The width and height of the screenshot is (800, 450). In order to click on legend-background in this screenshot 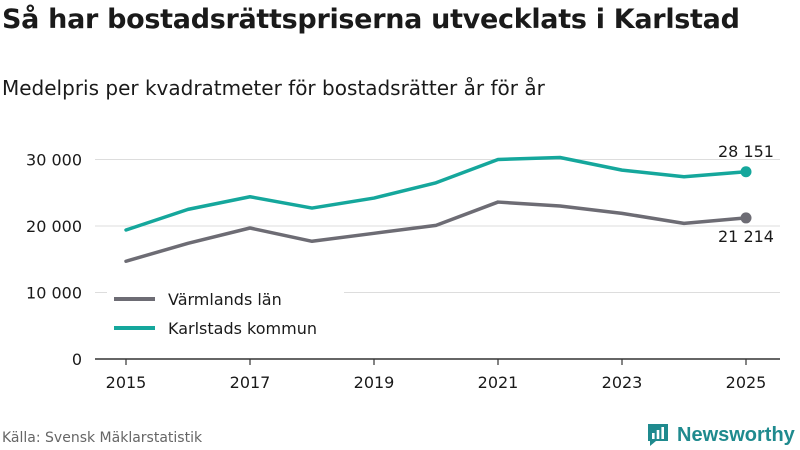, I will do `click(225, 313)`.